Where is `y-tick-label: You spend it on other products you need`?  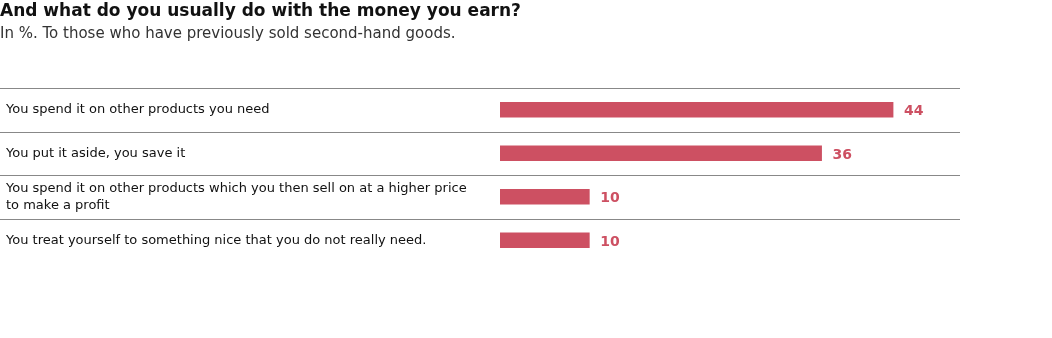 y-tick-label: You spend it on other products you need is located at coordinates (137, 109).